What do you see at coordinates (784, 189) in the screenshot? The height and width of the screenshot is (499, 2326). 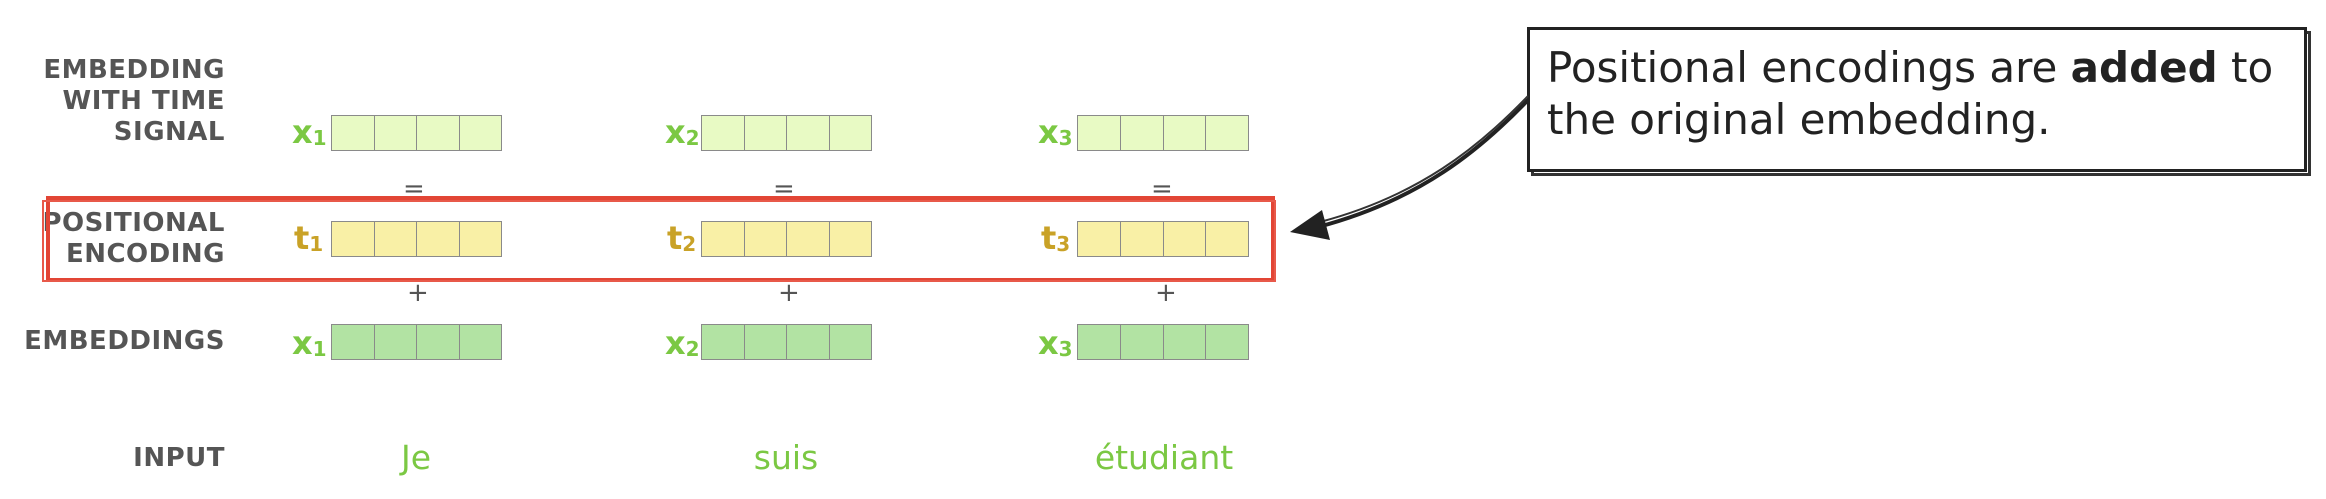 I see `equals-sign-2: =` at bounding box center [784, 189].